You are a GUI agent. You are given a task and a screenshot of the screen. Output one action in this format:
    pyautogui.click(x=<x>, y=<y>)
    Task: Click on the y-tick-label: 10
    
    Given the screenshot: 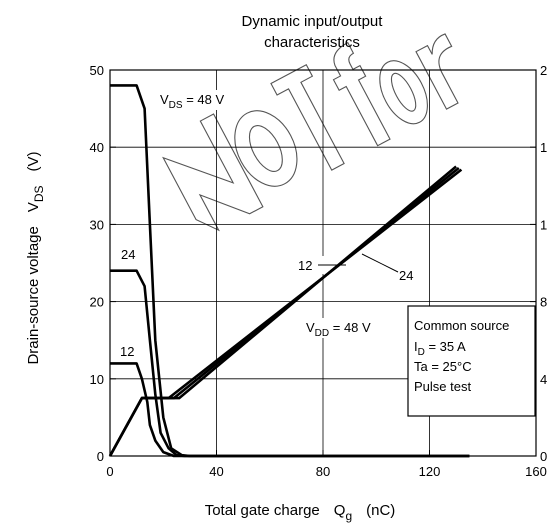 What is the action you would take?
    pyautogui.click(x=97, y=379)
    